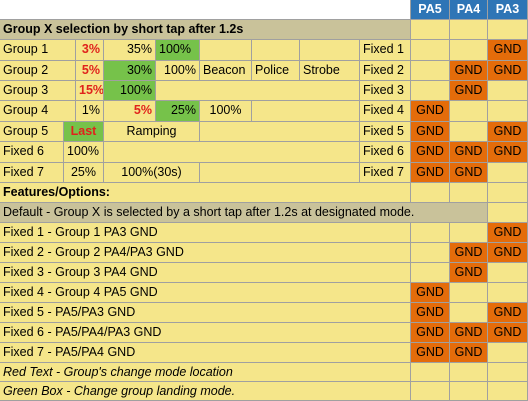  I want to click on group-name: Fixed 6, so click(32, 152).